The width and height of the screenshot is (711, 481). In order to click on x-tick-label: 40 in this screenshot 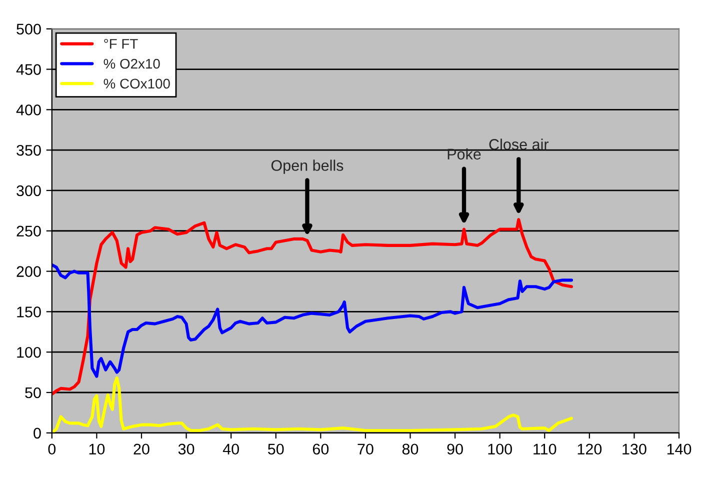, I will do `click(230, 449)`.